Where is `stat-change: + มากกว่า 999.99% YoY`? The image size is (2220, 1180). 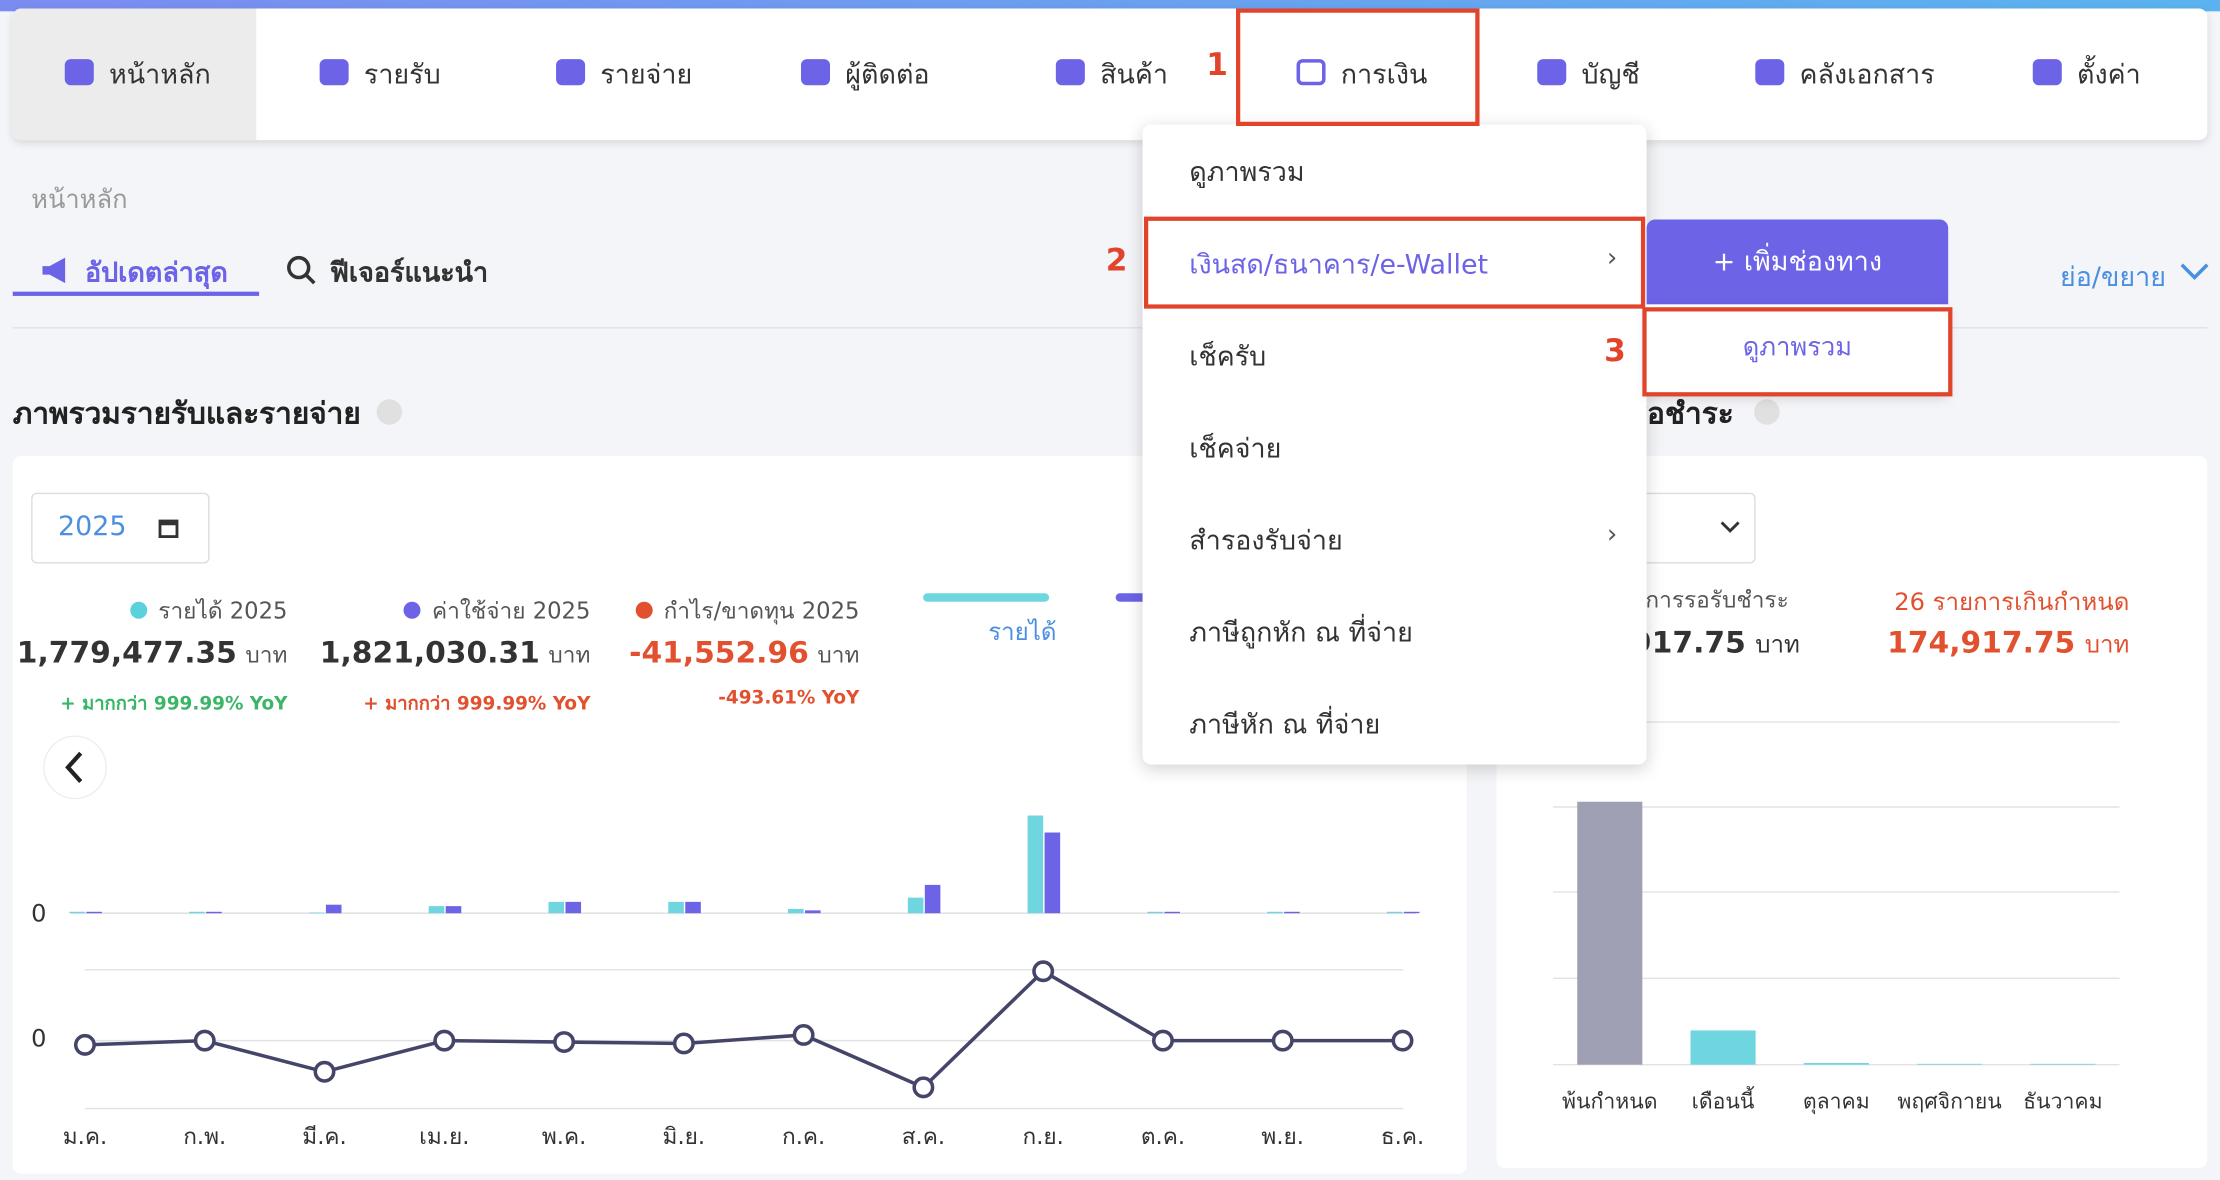 stat-change: + มากกว่า 999.99% YoY is located at coordinates (174, 704).